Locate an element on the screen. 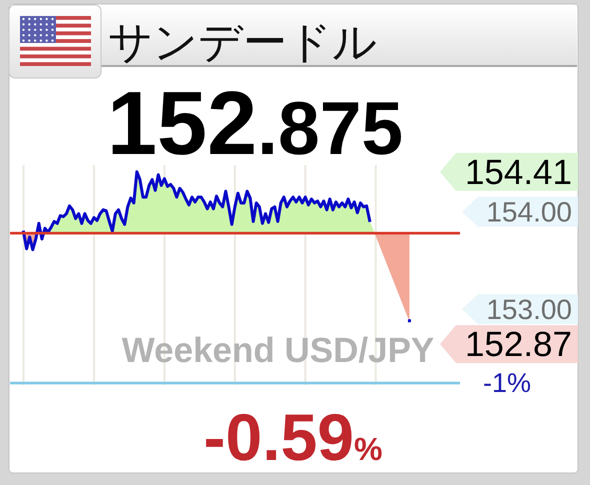  chart-subtitle: 152.875 is located at coordinates (255, 124).